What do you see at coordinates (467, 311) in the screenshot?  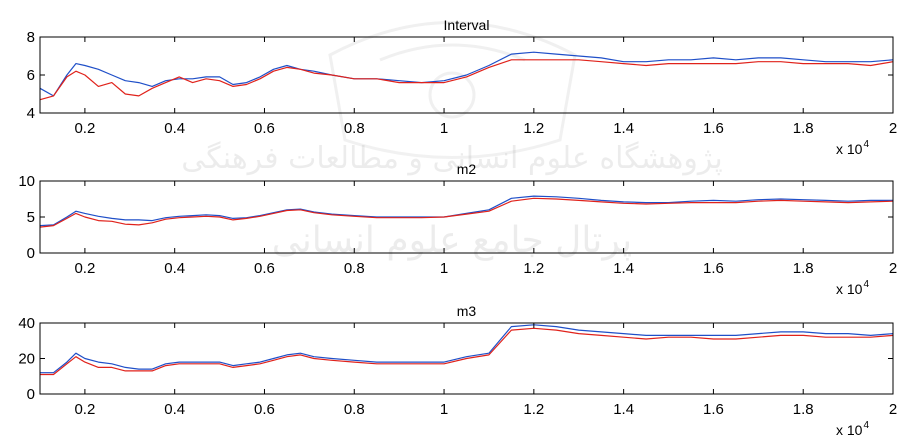 I see `subplot-title: m3` at bounding box center [467, 311].